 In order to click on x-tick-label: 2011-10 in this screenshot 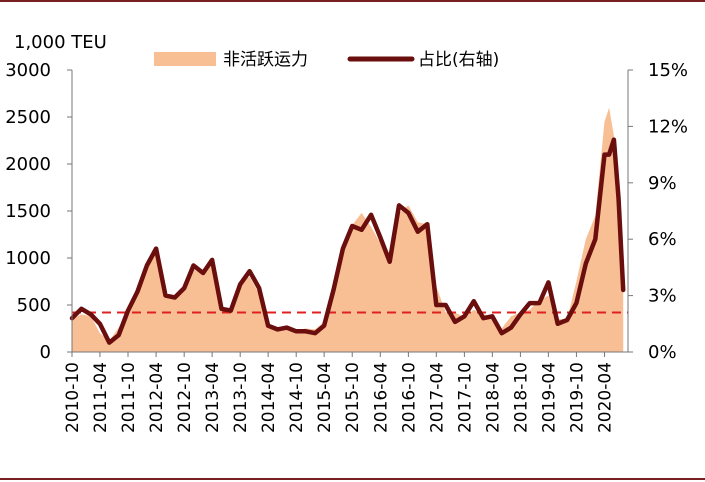, I will do `click(129, 397)`.